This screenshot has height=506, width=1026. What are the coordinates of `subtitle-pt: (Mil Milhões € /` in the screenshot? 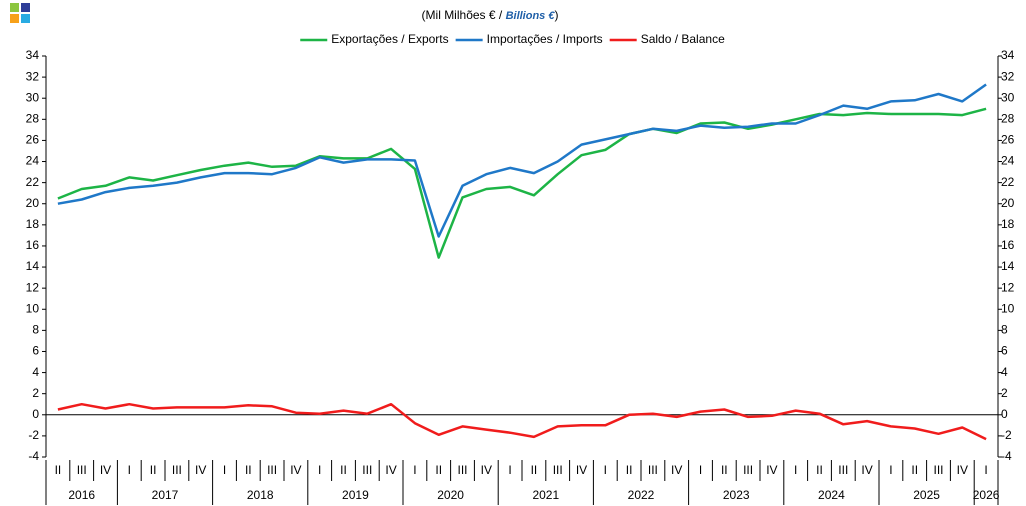 It's located at (464, 15).